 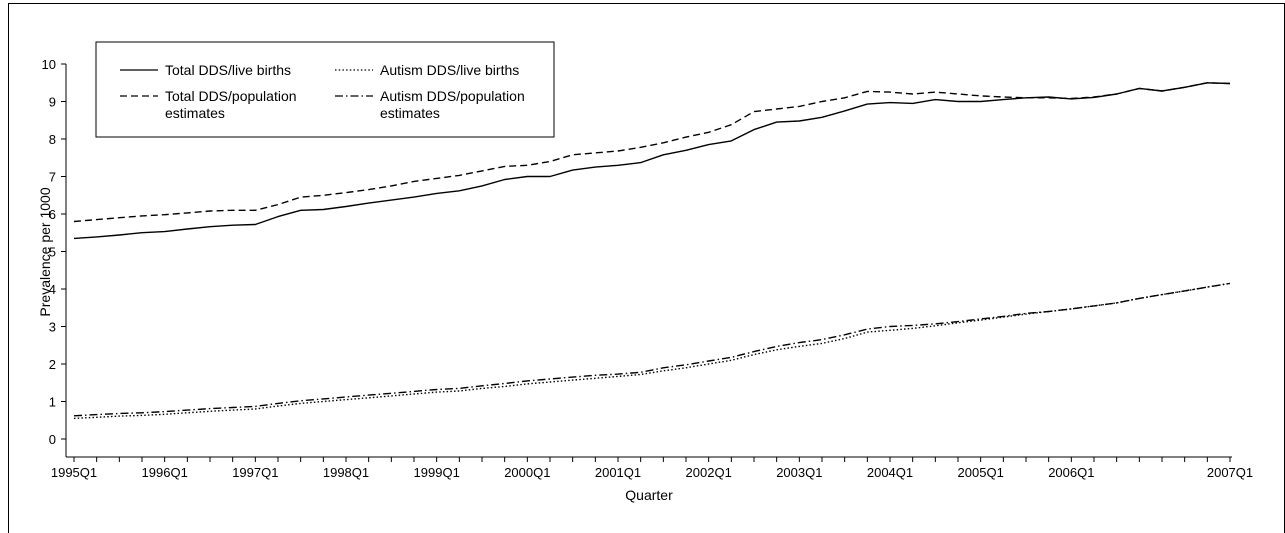 What do you see at coordinates (890, 472) in the screenshot?
I see `x-tick-label: 2004Q1` at bounding box center [890, 472].